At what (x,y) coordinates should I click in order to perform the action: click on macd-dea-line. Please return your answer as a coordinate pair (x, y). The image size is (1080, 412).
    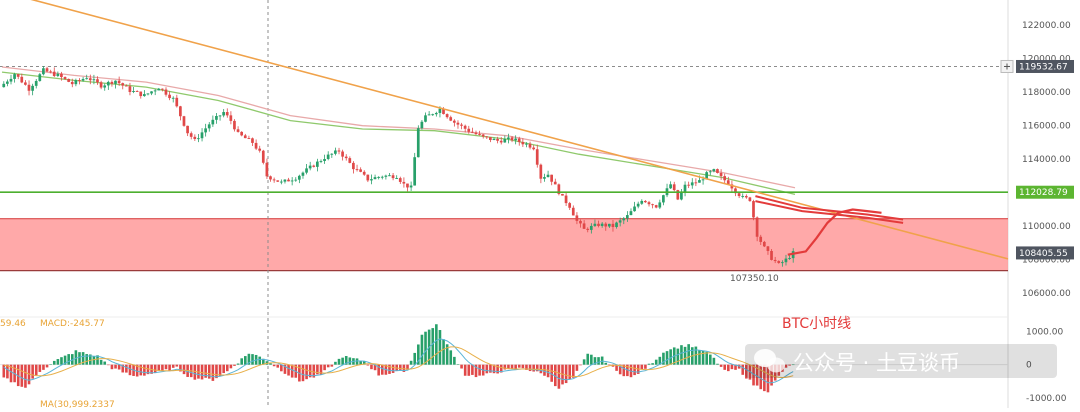
    Looking at the image, I should click on (398, 362).